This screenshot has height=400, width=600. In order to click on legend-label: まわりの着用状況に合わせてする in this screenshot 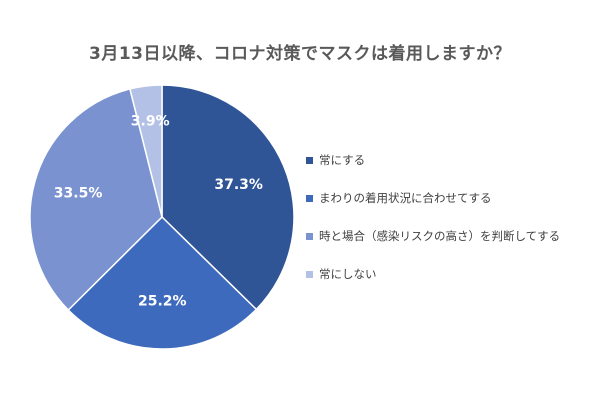, I will do `click(405, 198)`.